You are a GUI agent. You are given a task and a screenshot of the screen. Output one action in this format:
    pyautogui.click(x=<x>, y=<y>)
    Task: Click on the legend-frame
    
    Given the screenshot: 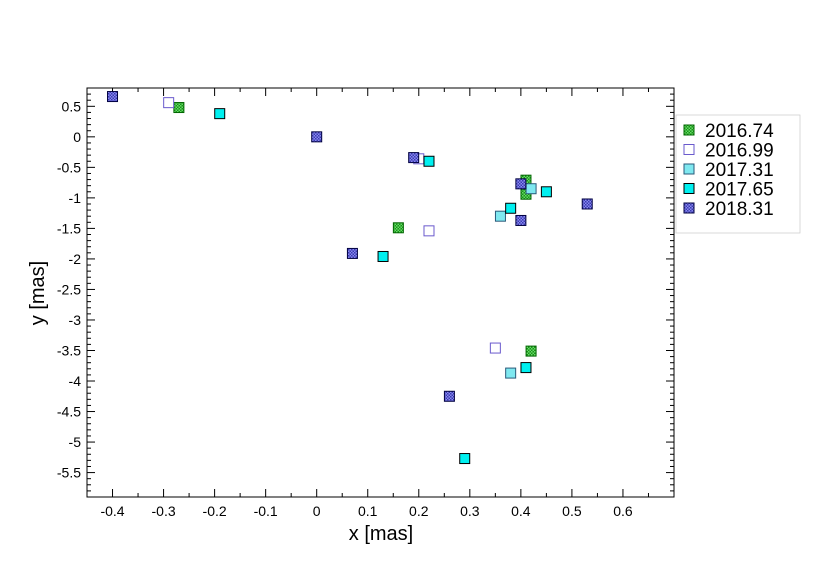 What is the action you would take?
    pyautogui.click(x=738, y=174)
    